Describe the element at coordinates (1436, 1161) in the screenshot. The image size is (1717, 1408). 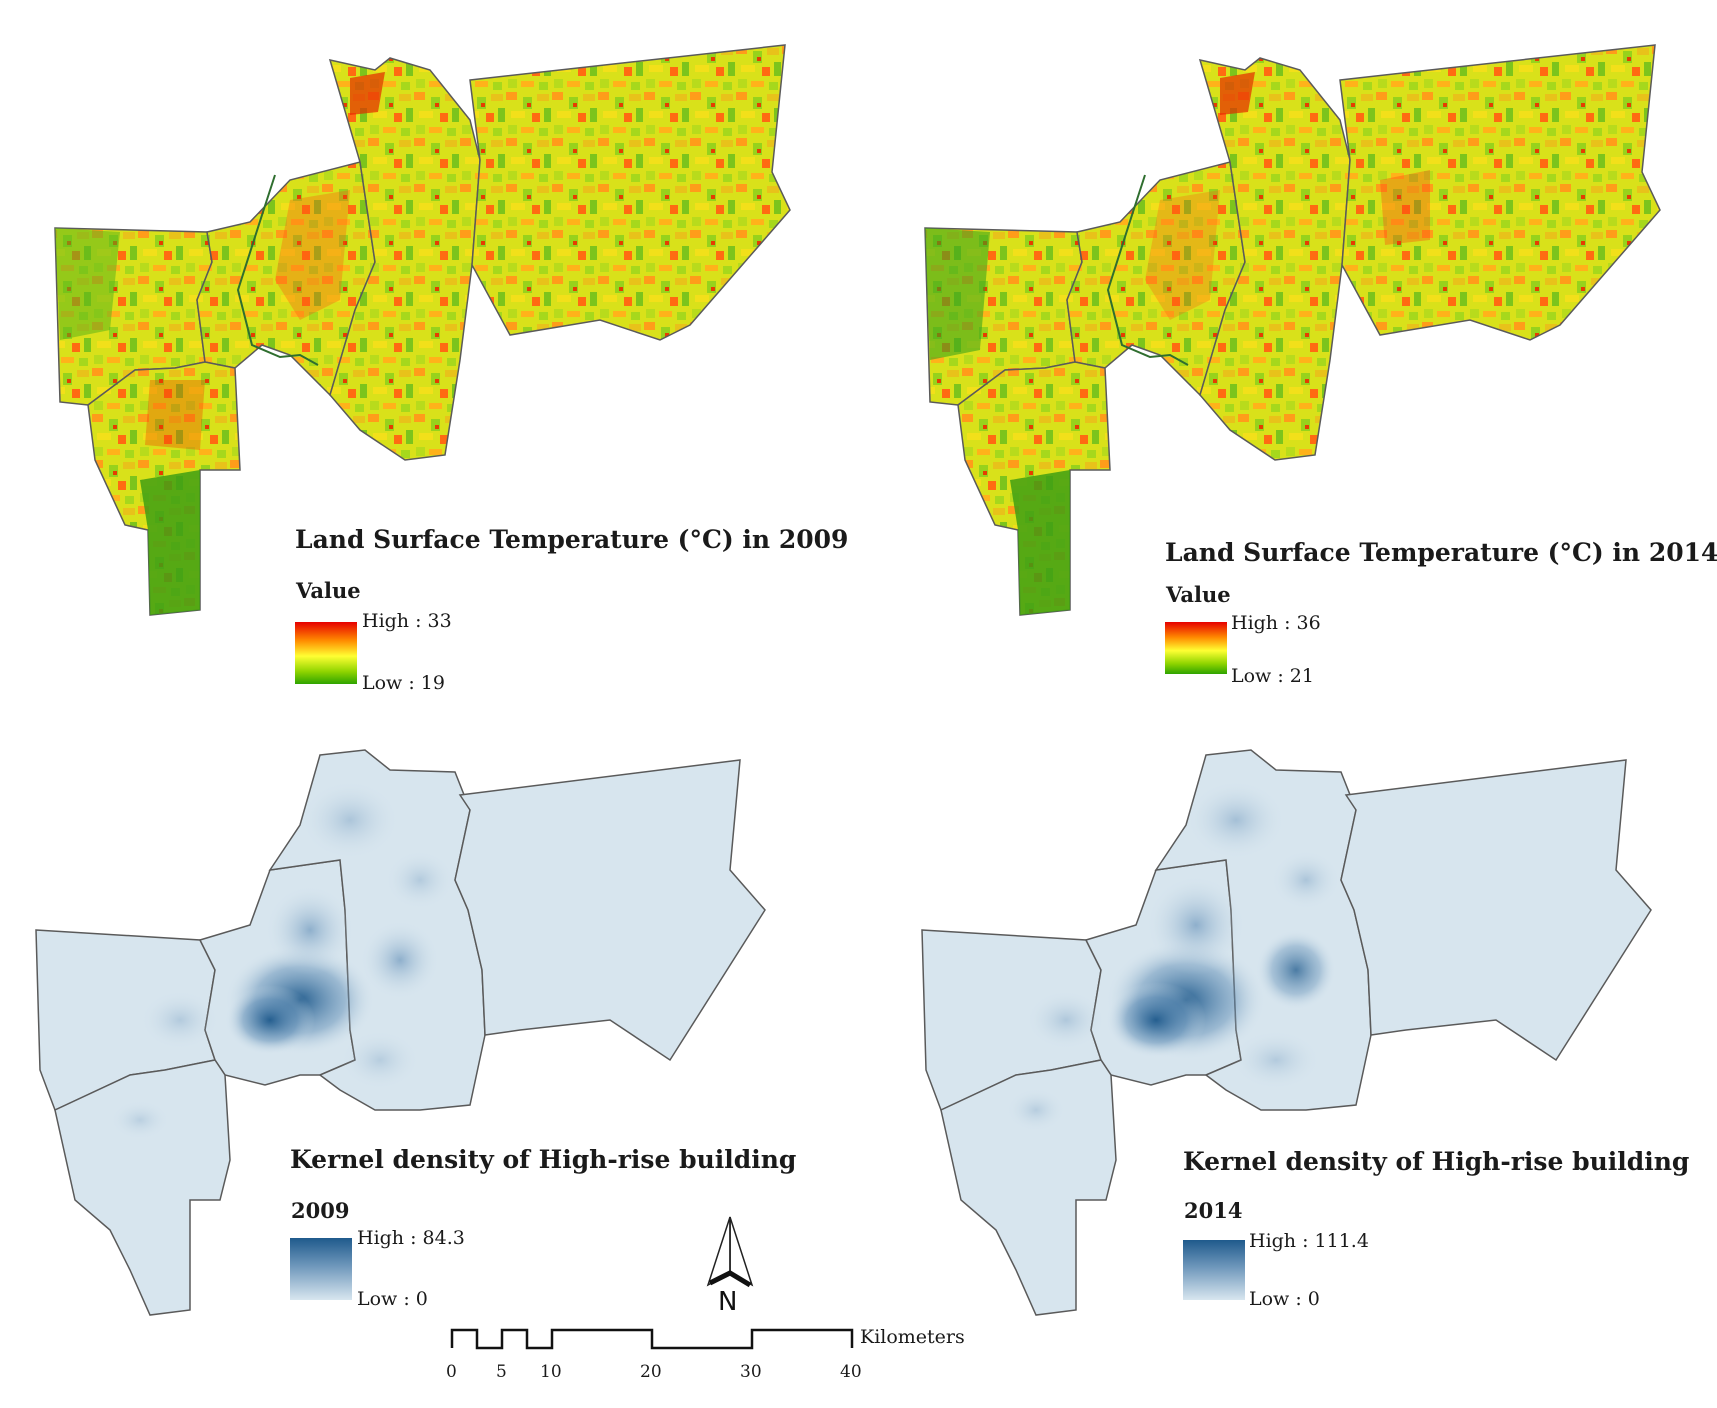
I see `kd-2014-title: Kernel density of High-rise building` at that location.